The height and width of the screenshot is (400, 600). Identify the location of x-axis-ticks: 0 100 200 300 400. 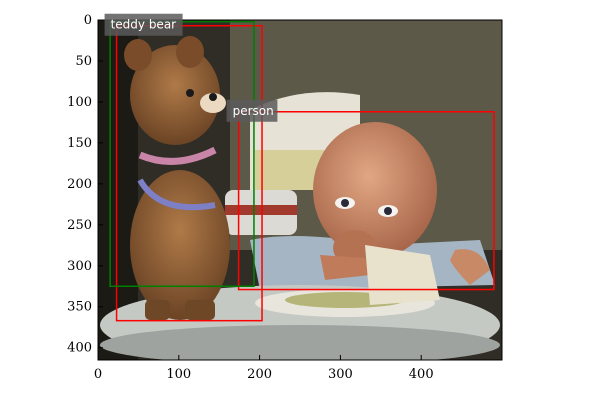
(264, 368).